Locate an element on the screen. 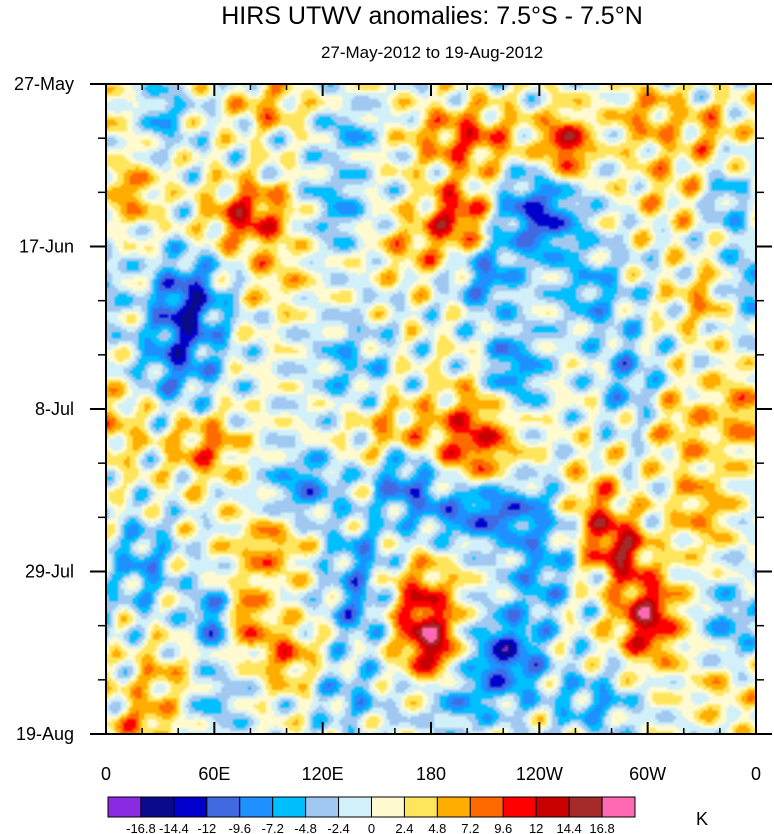  x-tick-label: 60W is located at coordinates (647, 774).